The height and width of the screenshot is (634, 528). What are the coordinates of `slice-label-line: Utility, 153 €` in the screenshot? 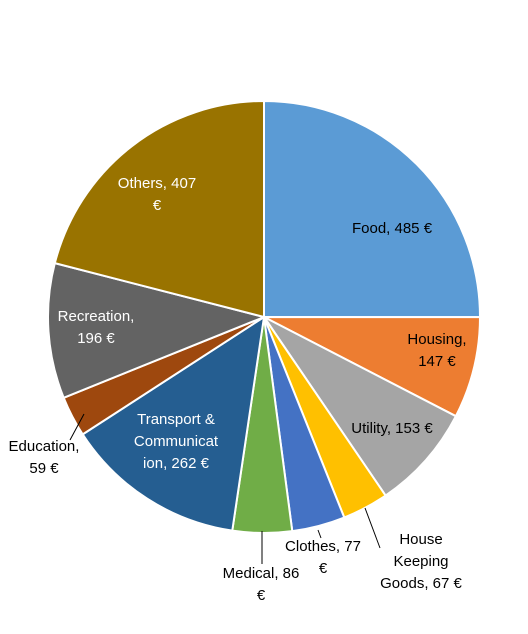 It's located at (392, 428).